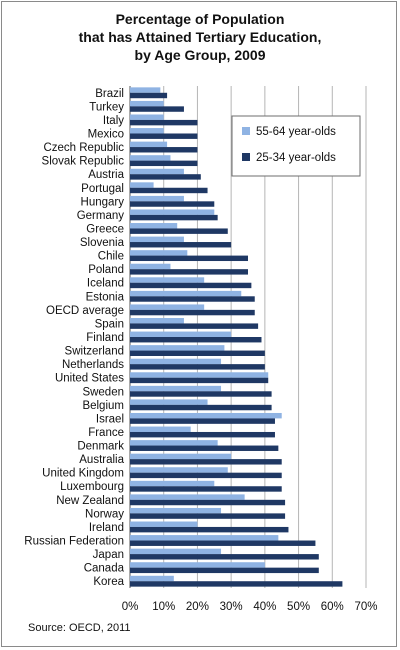 The image size is (400, 650). Describe the element at coordinates (106, 175) in the screenshot. I see `category-label: Austria` at that location.